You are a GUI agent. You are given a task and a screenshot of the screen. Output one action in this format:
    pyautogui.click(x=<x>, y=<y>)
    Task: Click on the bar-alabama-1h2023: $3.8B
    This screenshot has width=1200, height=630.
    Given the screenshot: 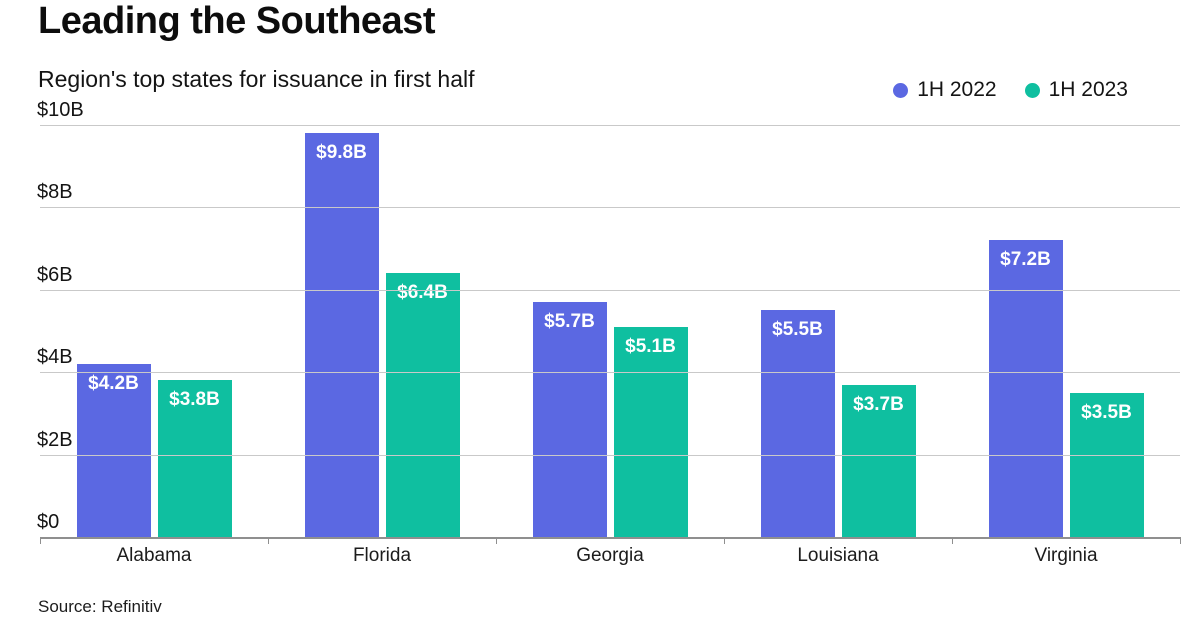 What is the action you would take?
    pyautogui.click(x=194, y=458)
    